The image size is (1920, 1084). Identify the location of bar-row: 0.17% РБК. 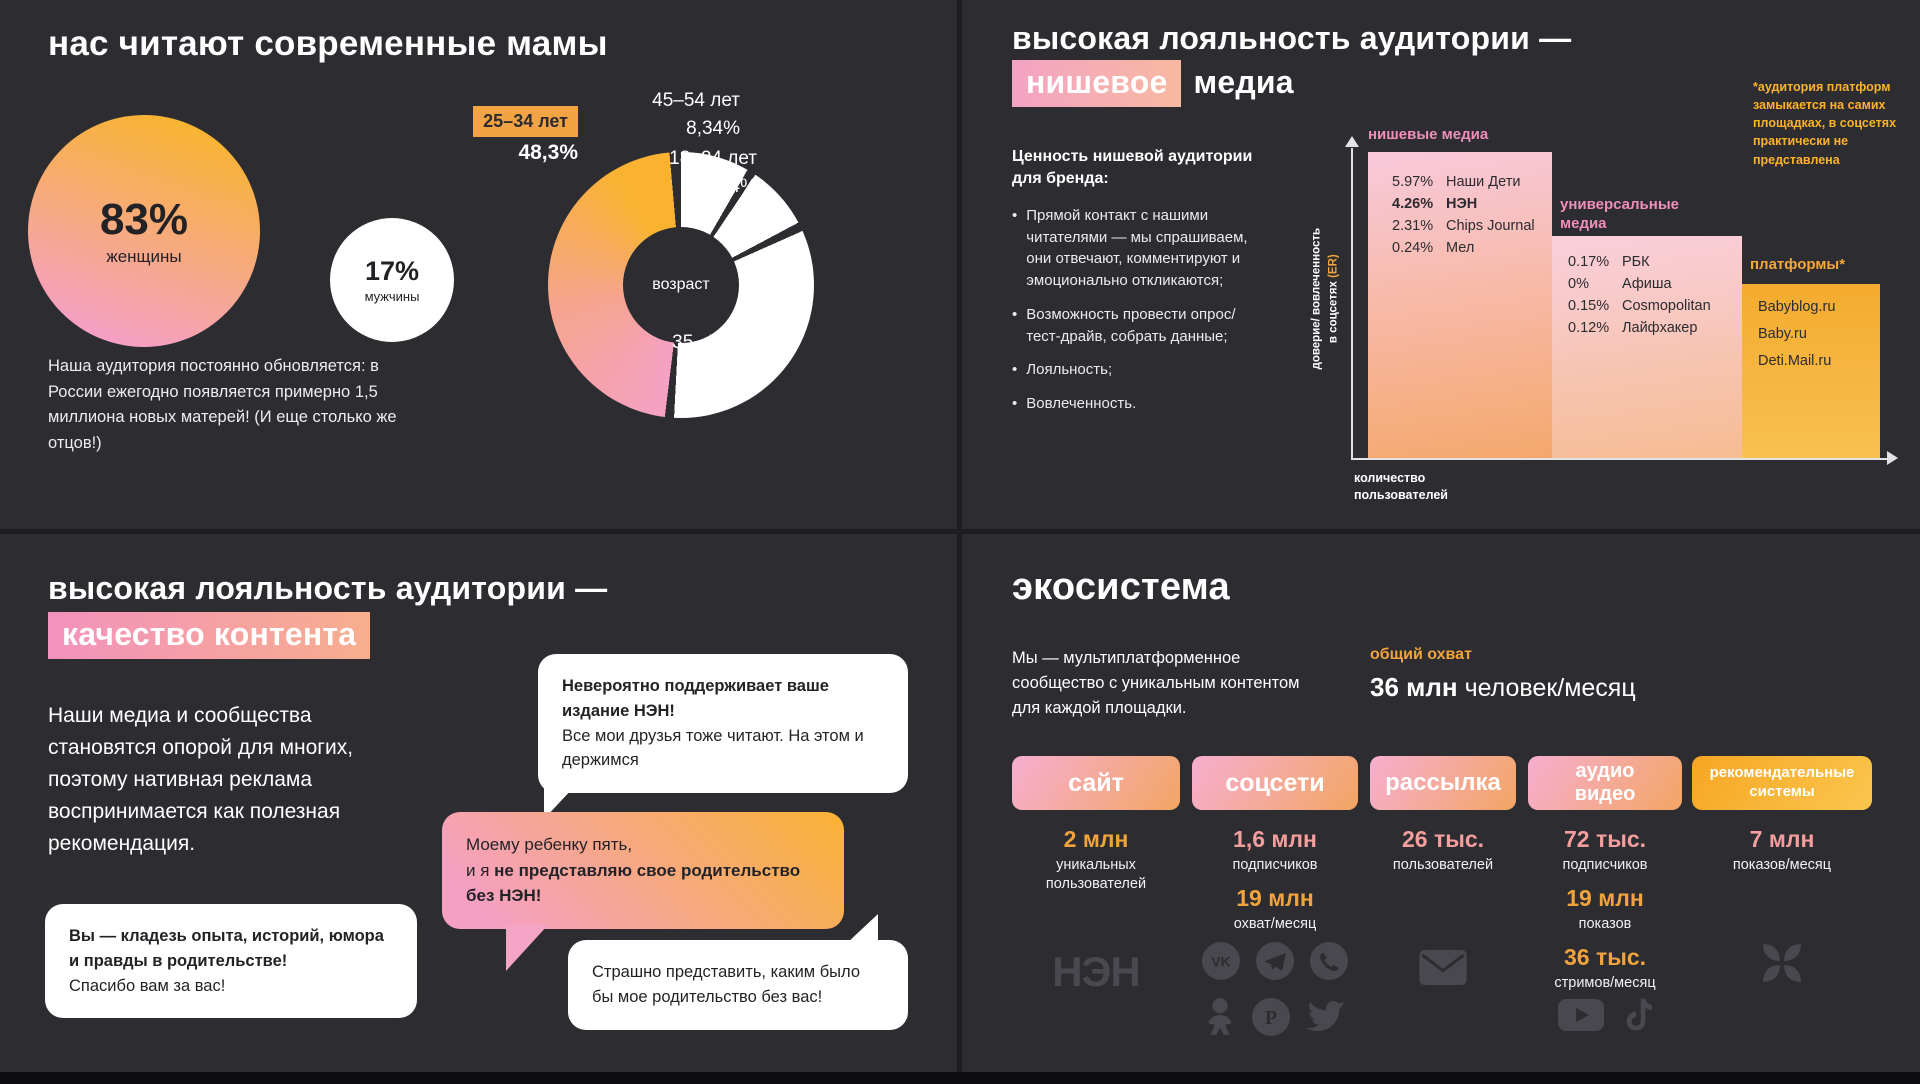
(1655, 262).